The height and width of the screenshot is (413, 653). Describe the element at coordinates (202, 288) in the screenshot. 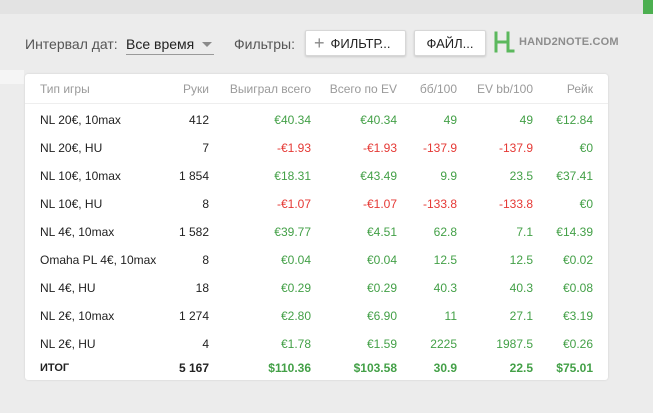

I see `cell-hands: 18` at that location.